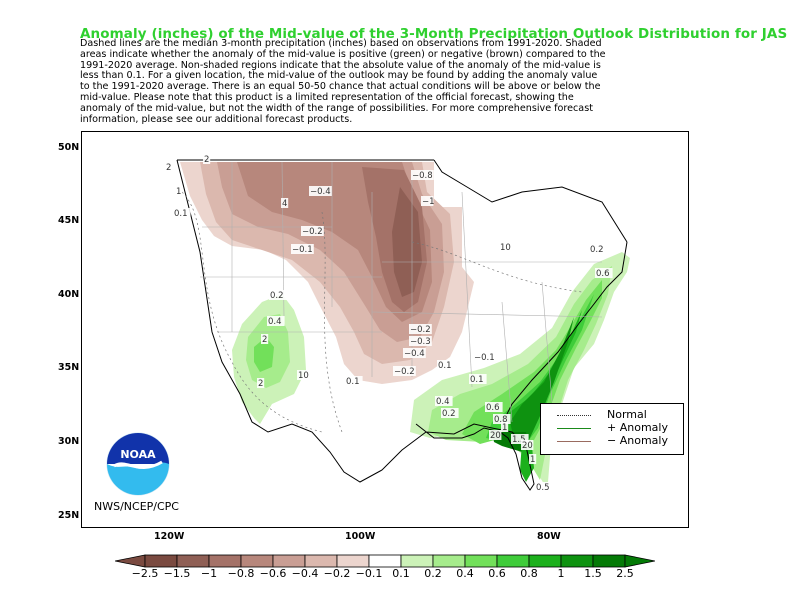 This screenshot has height=612, width=792. What do you see at coordinates (493, 408) in the screenshot?
I see `contour-label: 0.6` at bounding box center [493, 408].